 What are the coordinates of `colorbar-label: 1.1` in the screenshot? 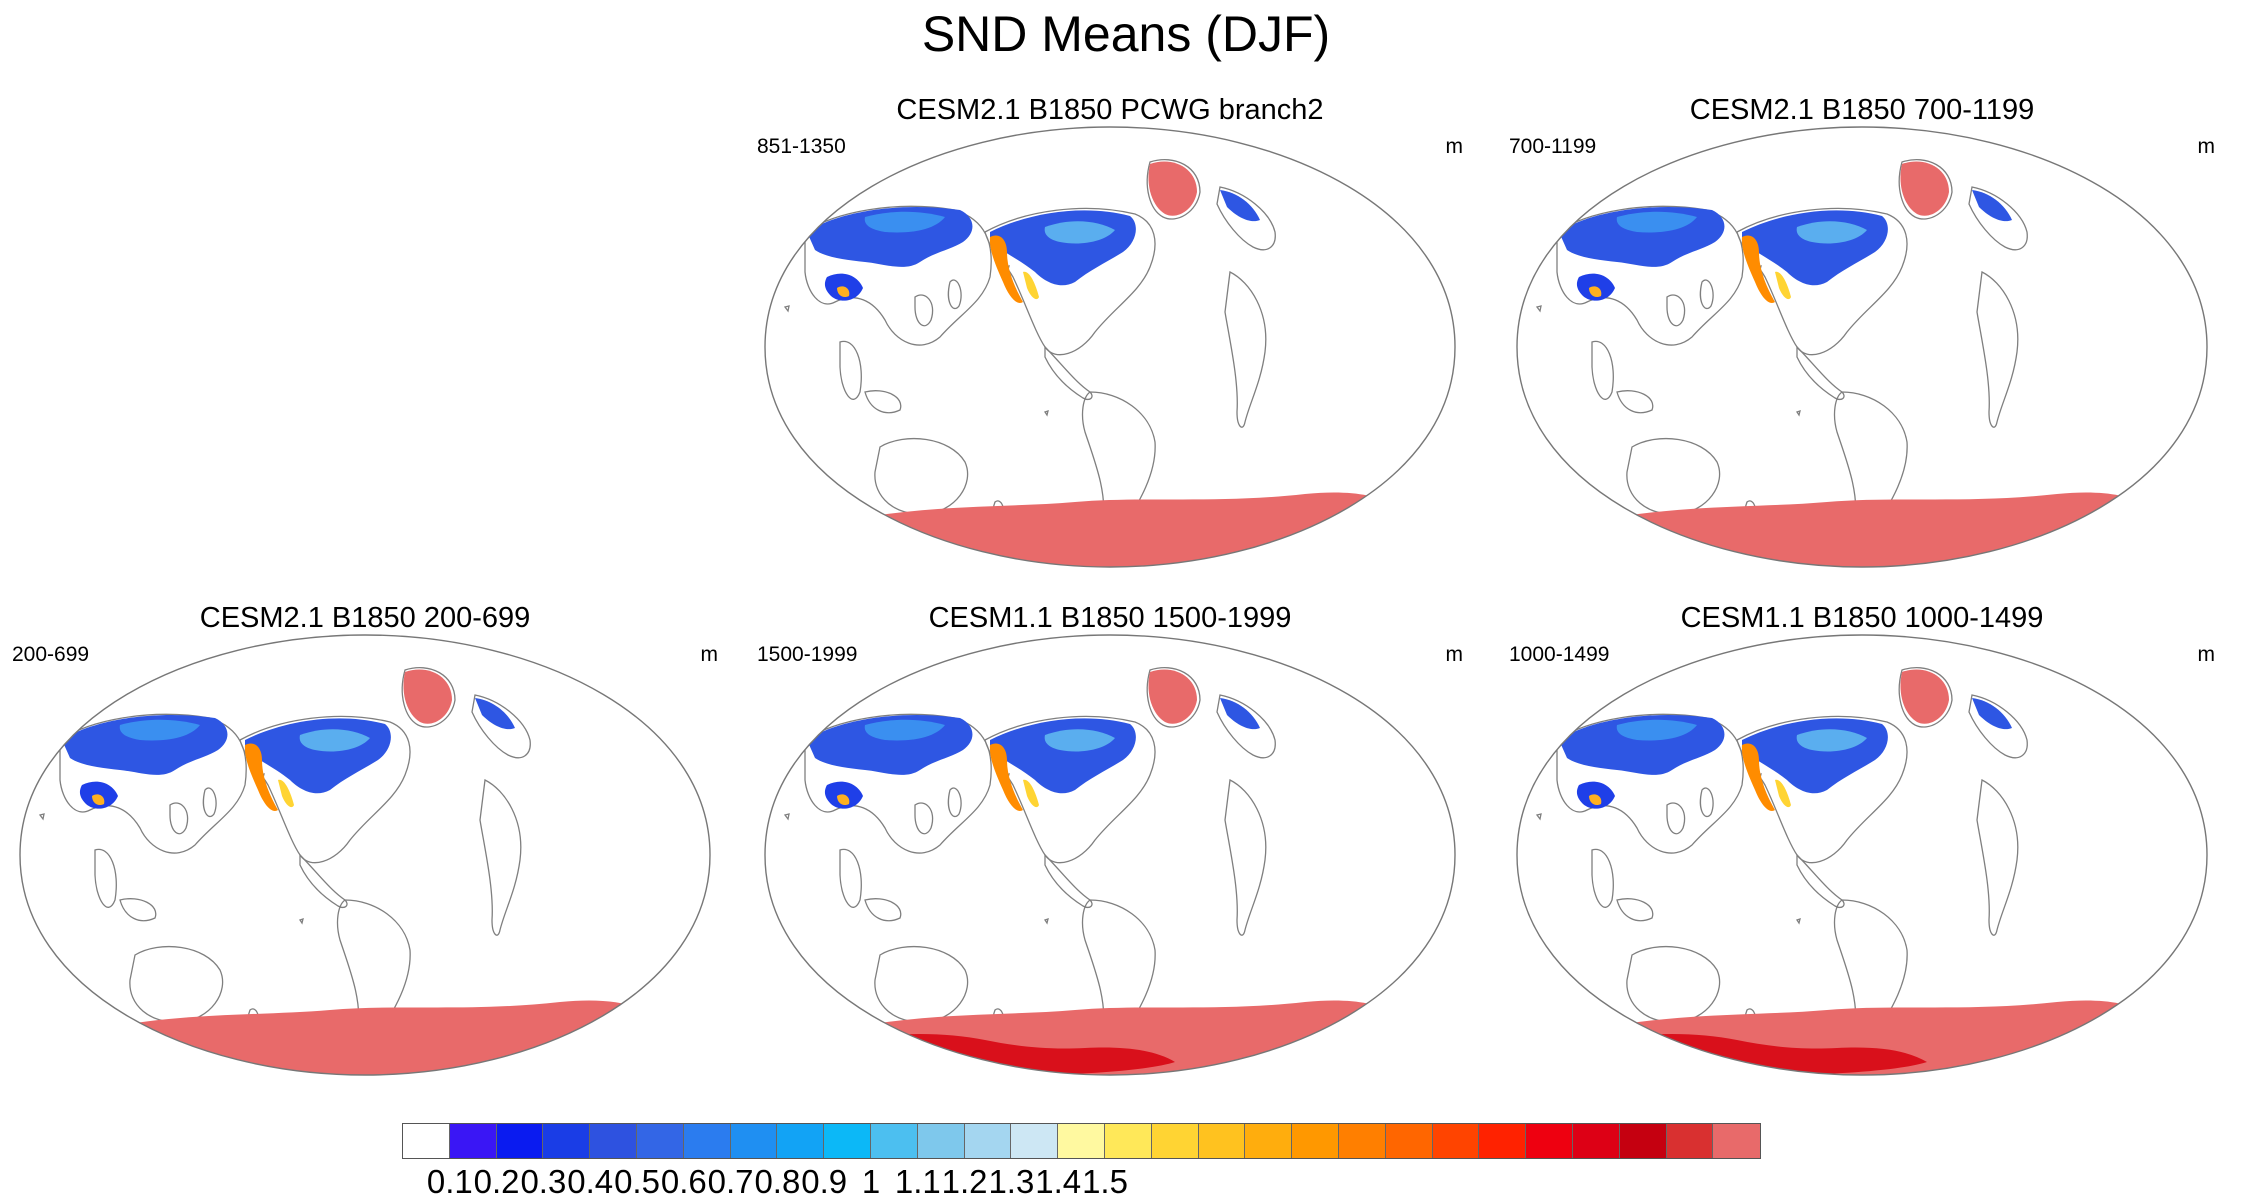 It's located at (917, 1181).